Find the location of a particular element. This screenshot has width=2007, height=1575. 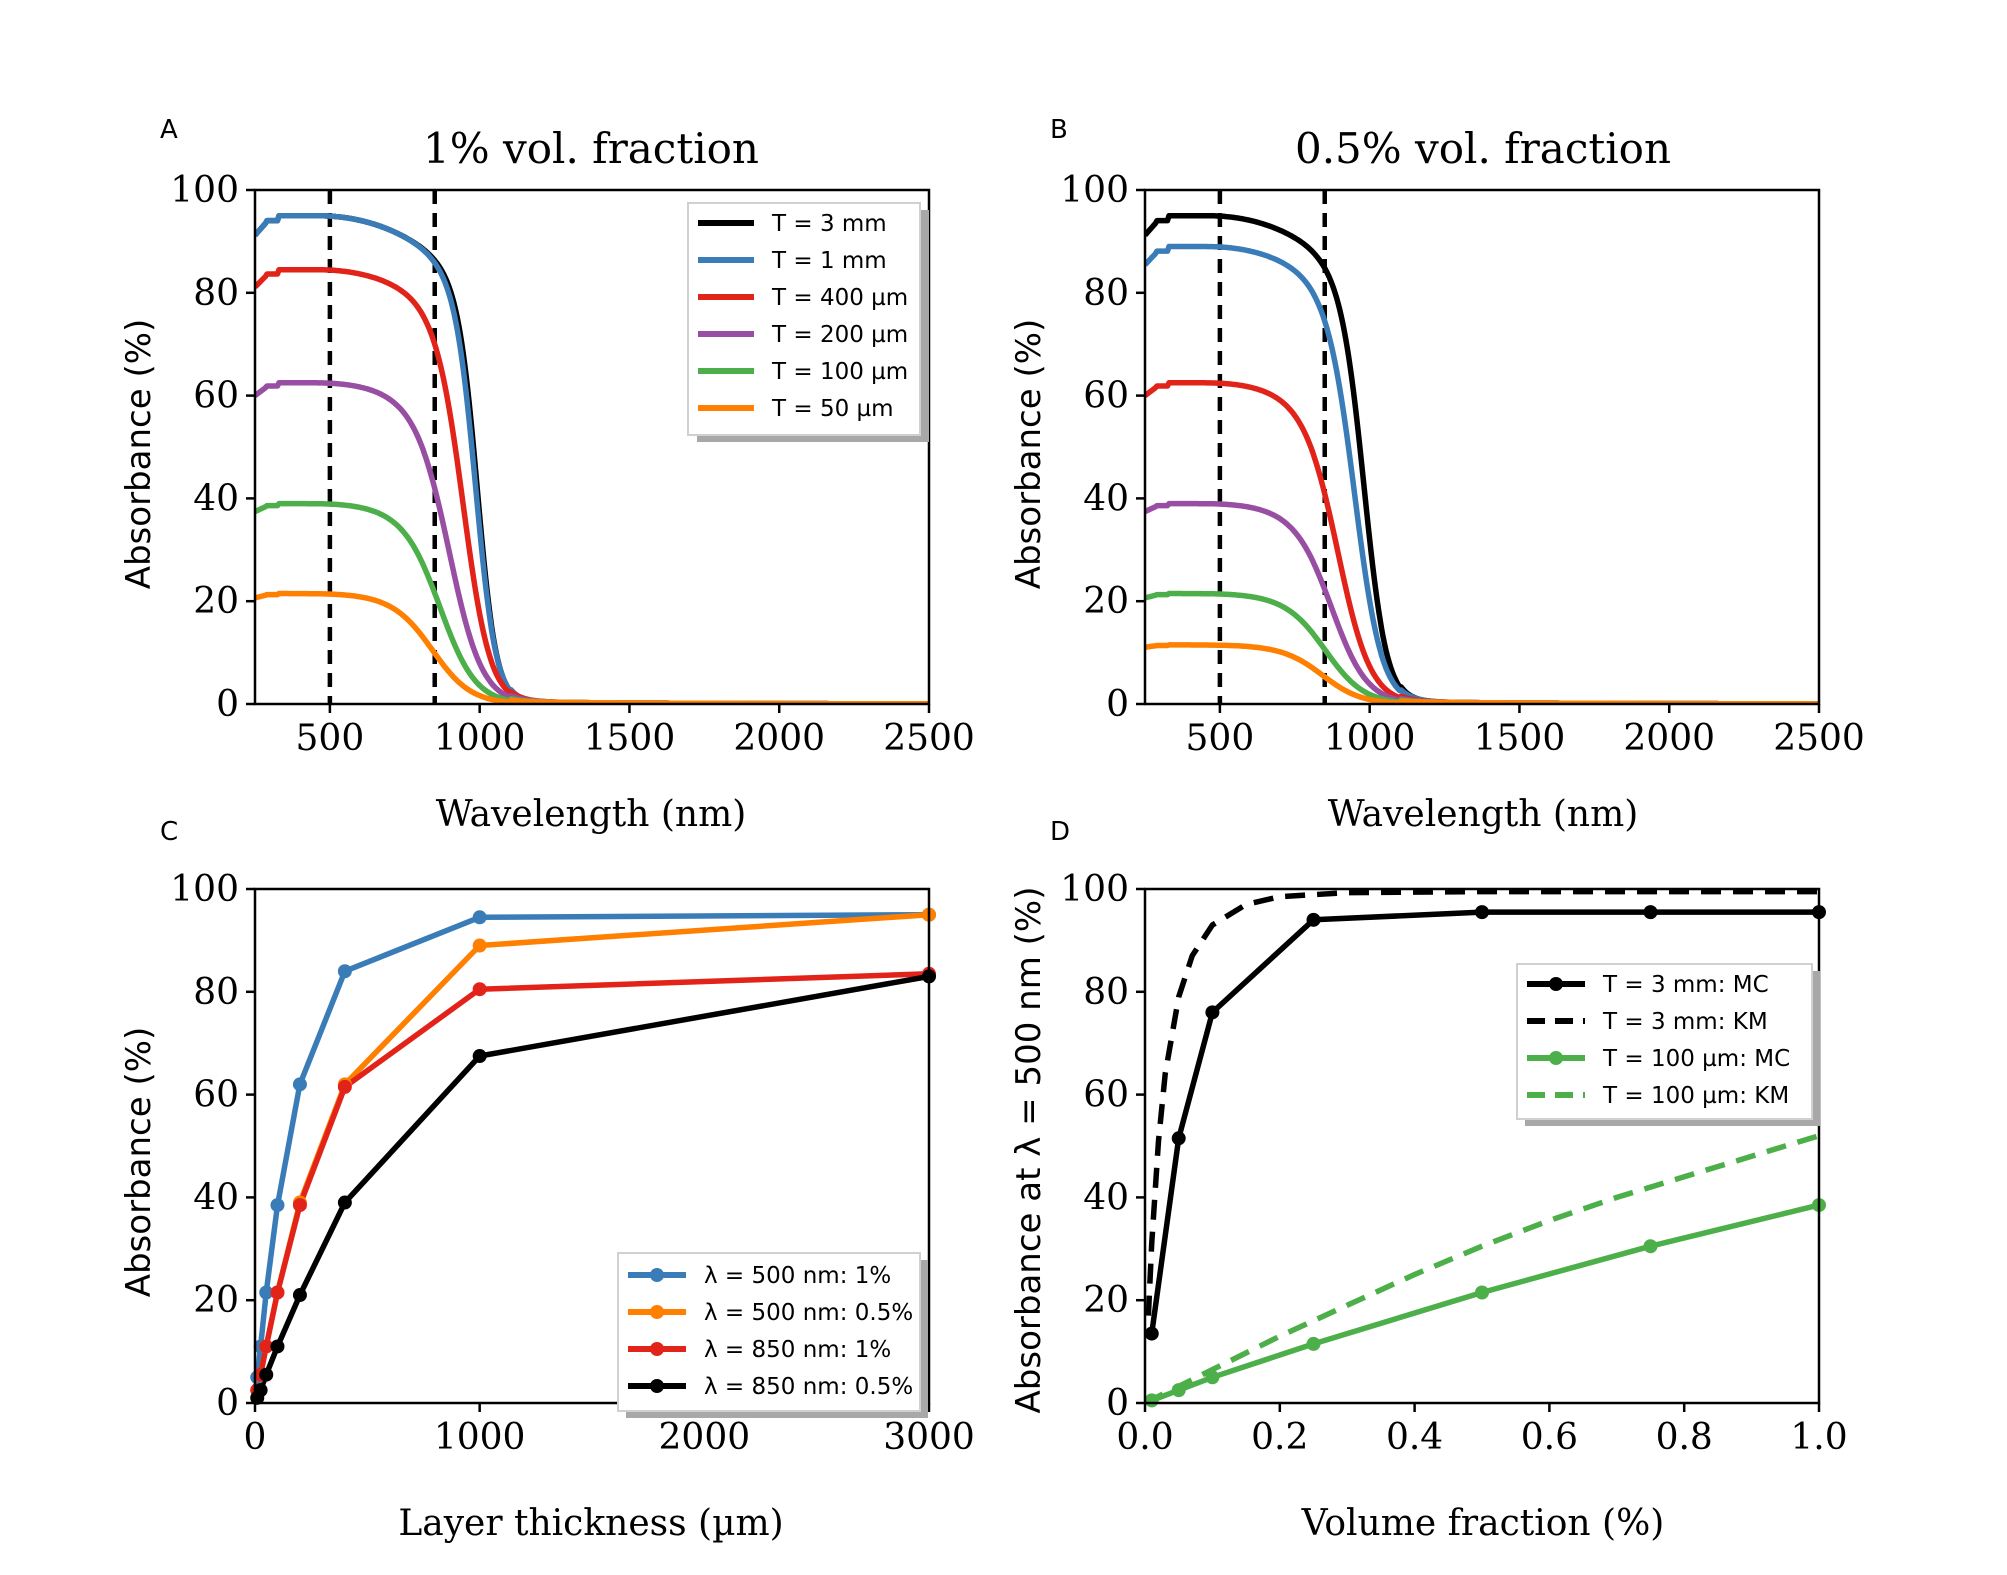

panel-a-title: 1% vol. fraction is located at coordinates (591, 148).